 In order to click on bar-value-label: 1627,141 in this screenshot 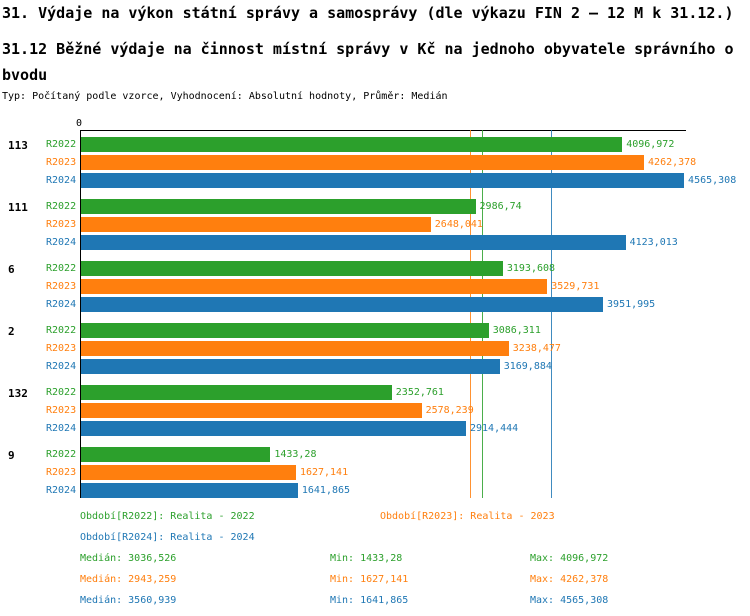, I will do `click(324, 472)`.